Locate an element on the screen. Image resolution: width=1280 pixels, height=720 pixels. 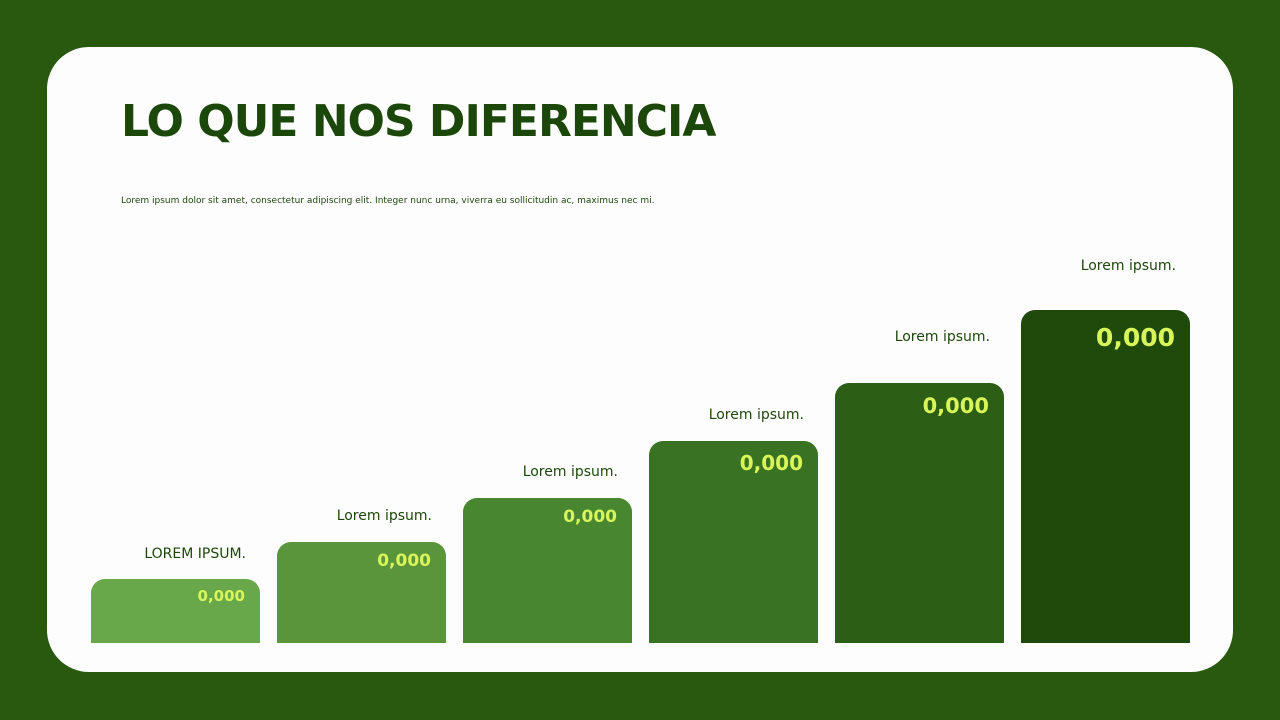
step-label: LOREM IPSUM. is located at coordinates (195, 554).